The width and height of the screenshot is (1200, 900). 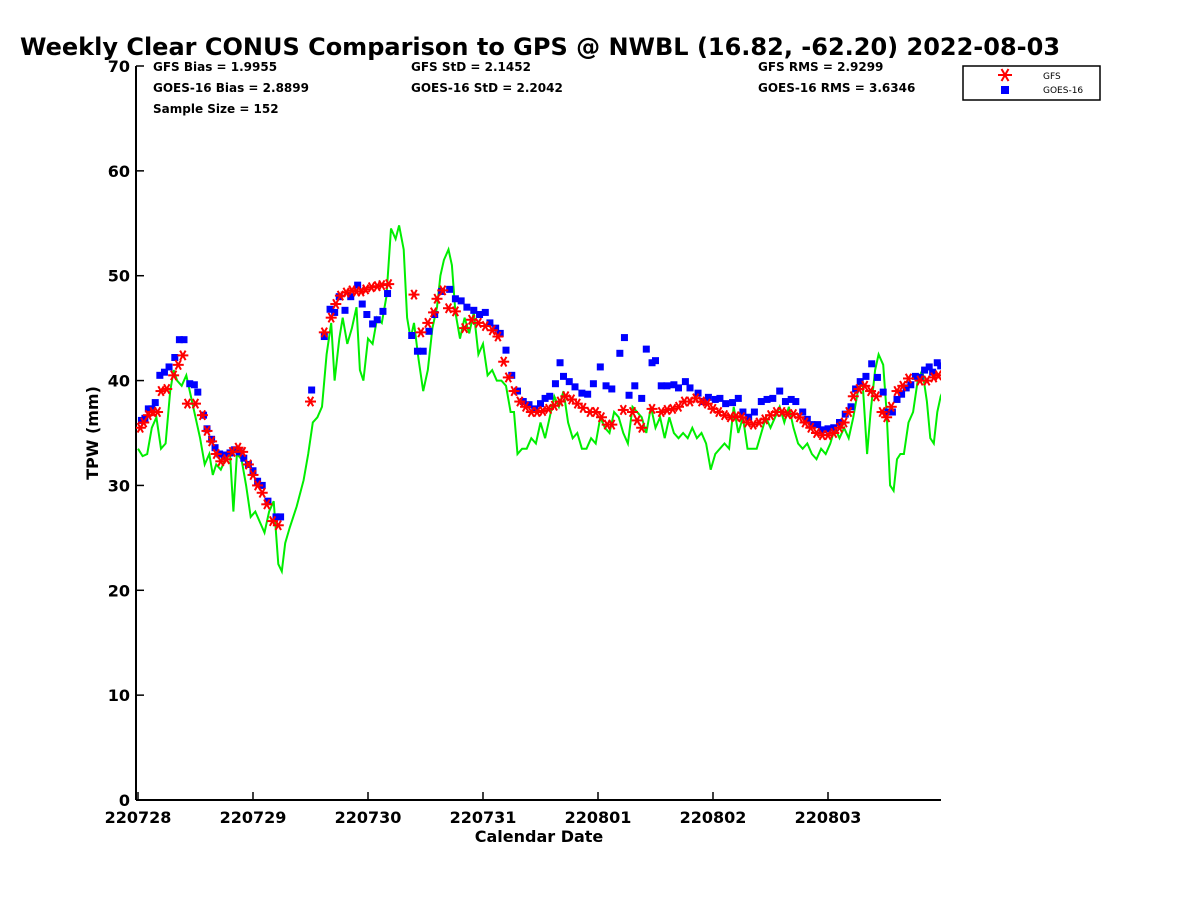 What do you see at coordinates (836, 88) in the screenshot?
I see `goes-rms-stat: GOES-16 RMS = 3.6346` at bounding box center [836, 88].